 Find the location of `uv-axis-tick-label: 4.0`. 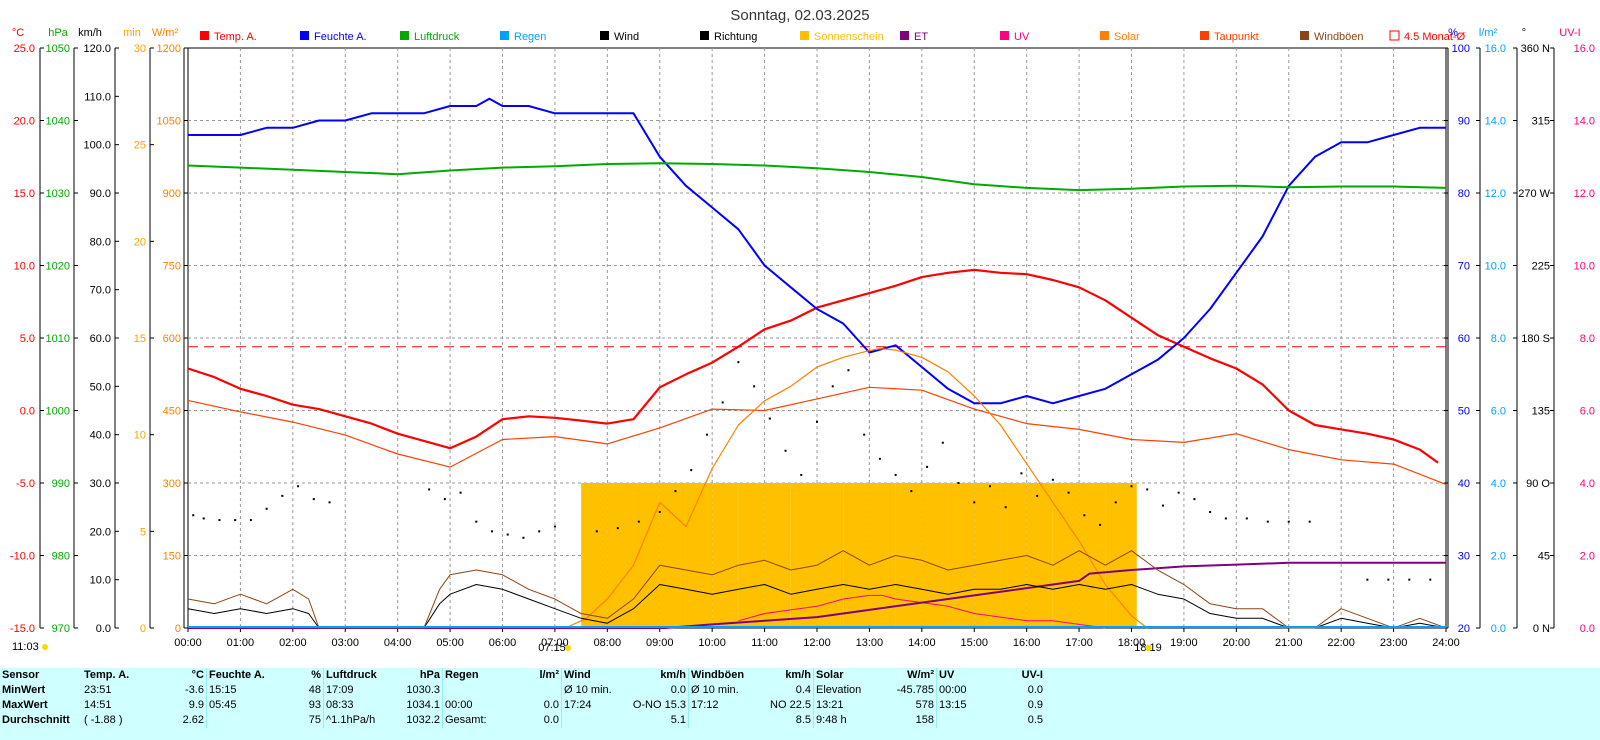

uv-axis-tick-label: 4.0 is located at coordinates (1587, 484).